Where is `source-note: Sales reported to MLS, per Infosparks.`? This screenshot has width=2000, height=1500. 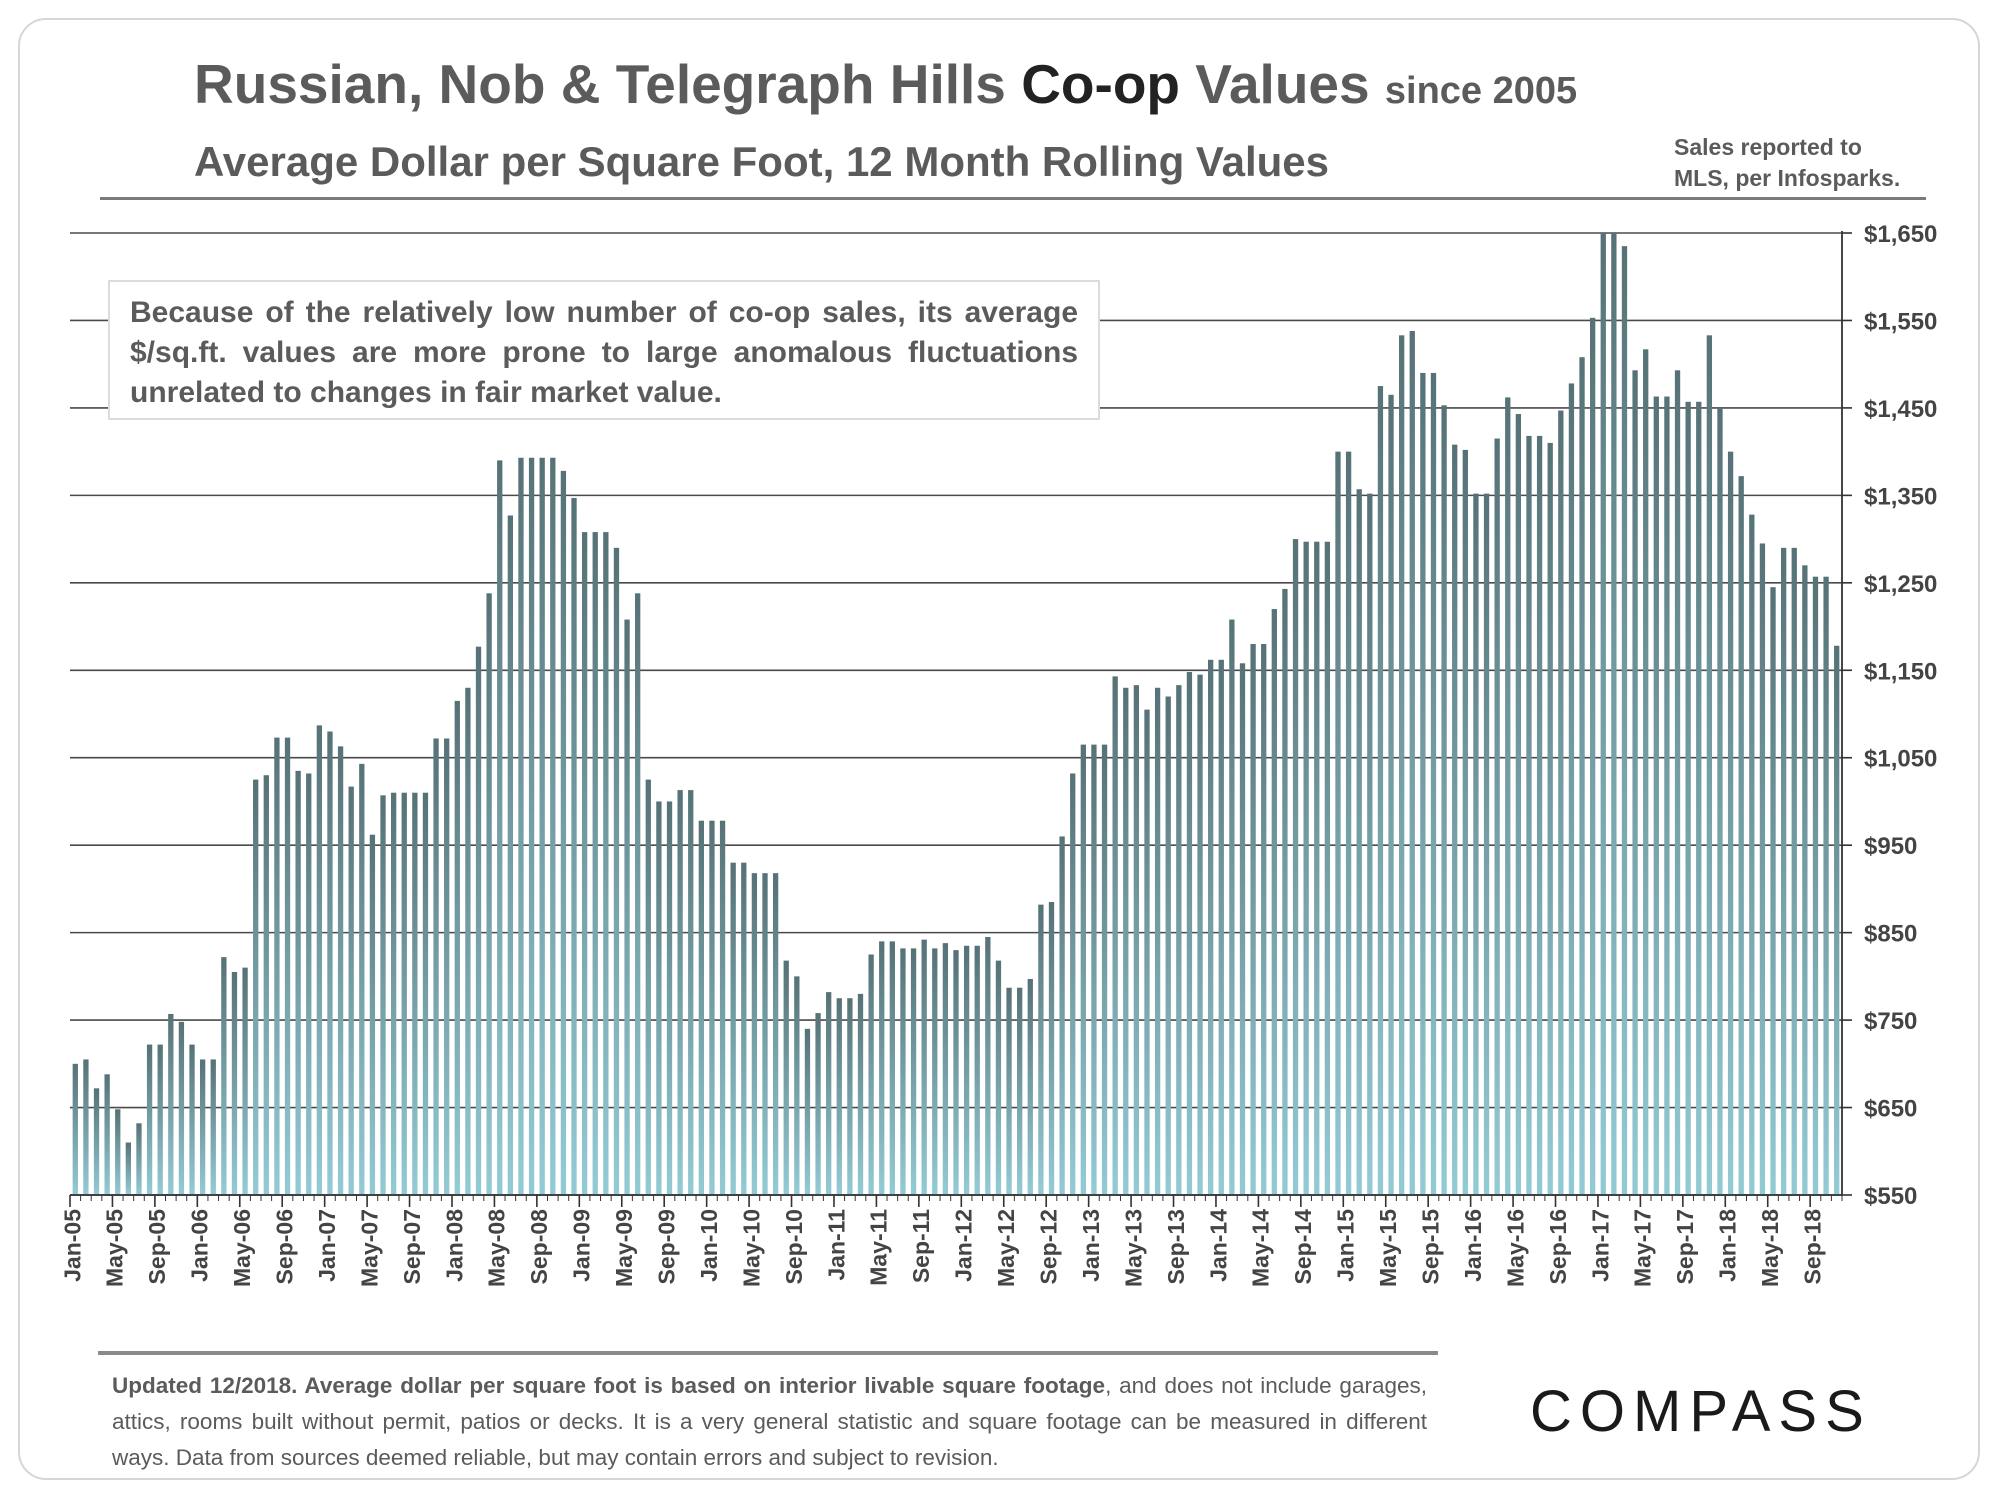
source-note: Sales reported to MLS, per Infosparks. is located at coordinates (1787, 163).